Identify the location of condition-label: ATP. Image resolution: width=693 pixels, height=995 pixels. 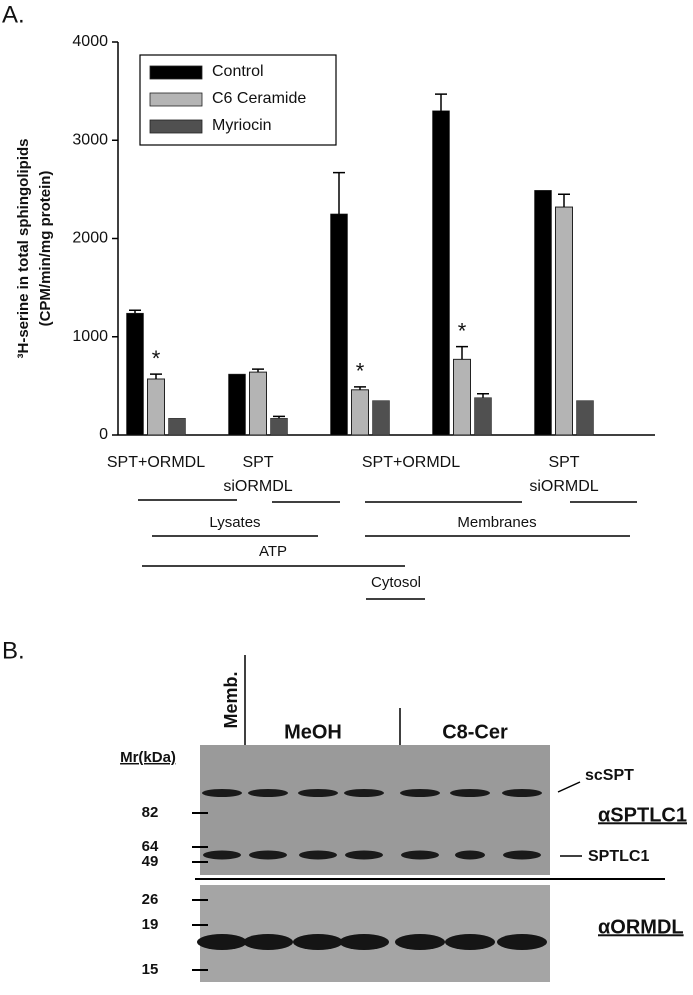
(273, 551).